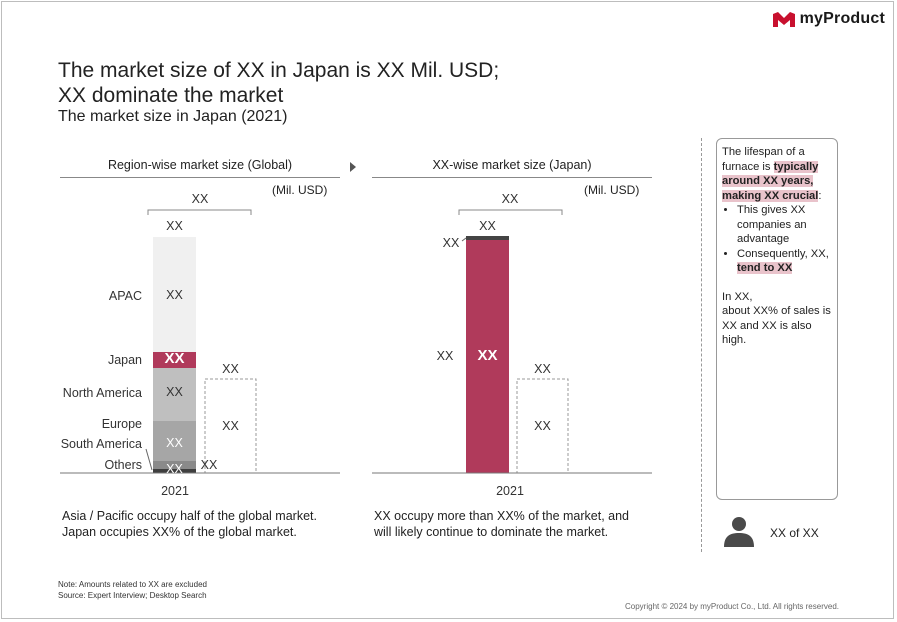 This screenshot has width=897, height=622. What do you see at coordinates (102, 393) in the screenshot?
I see `north-america-label: North America` at bounding box center [102, 393].